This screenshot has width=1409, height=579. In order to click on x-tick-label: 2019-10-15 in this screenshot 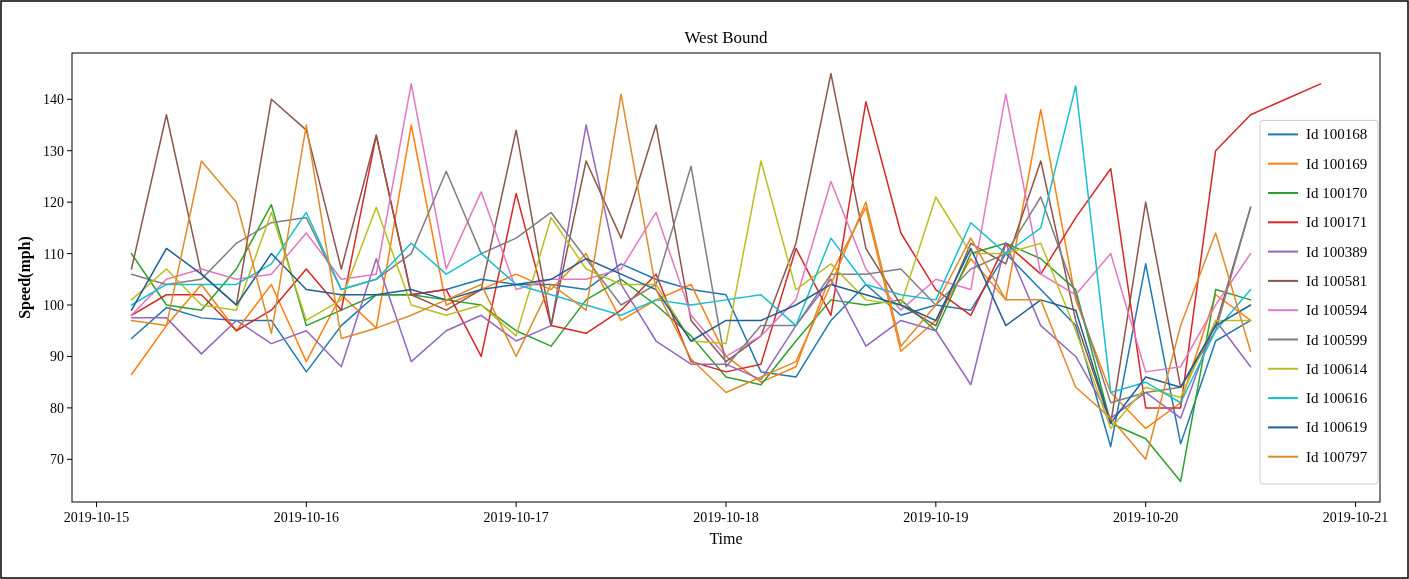, I will do `click(96, 517)`.